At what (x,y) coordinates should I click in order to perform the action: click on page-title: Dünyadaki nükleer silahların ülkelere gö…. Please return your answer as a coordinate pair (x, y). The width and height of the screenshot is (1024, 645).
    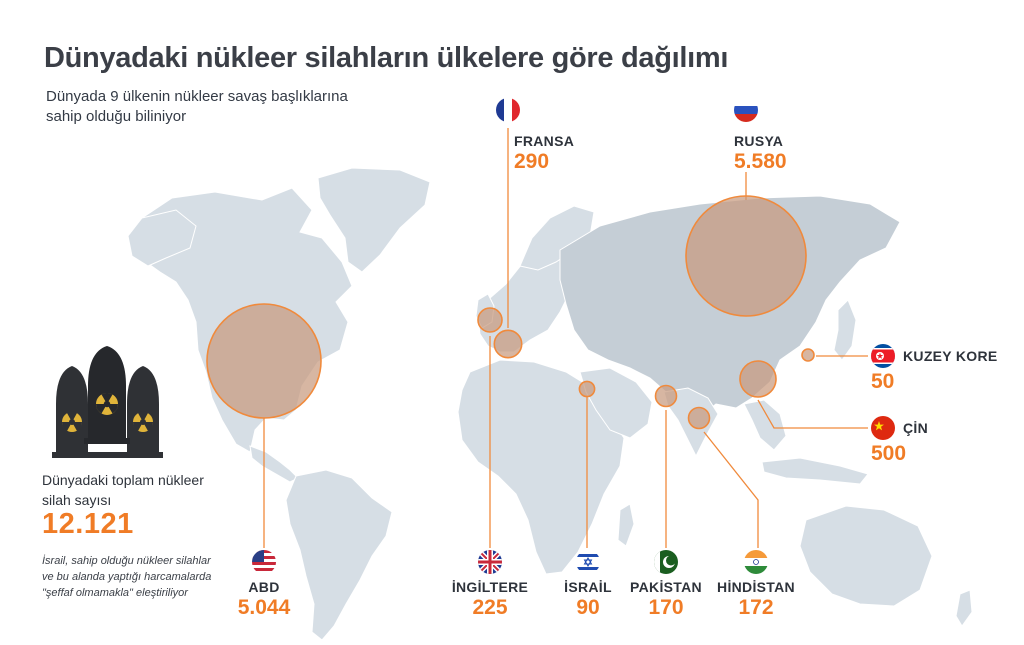
    Looking at the image, I should click on (386, 58).